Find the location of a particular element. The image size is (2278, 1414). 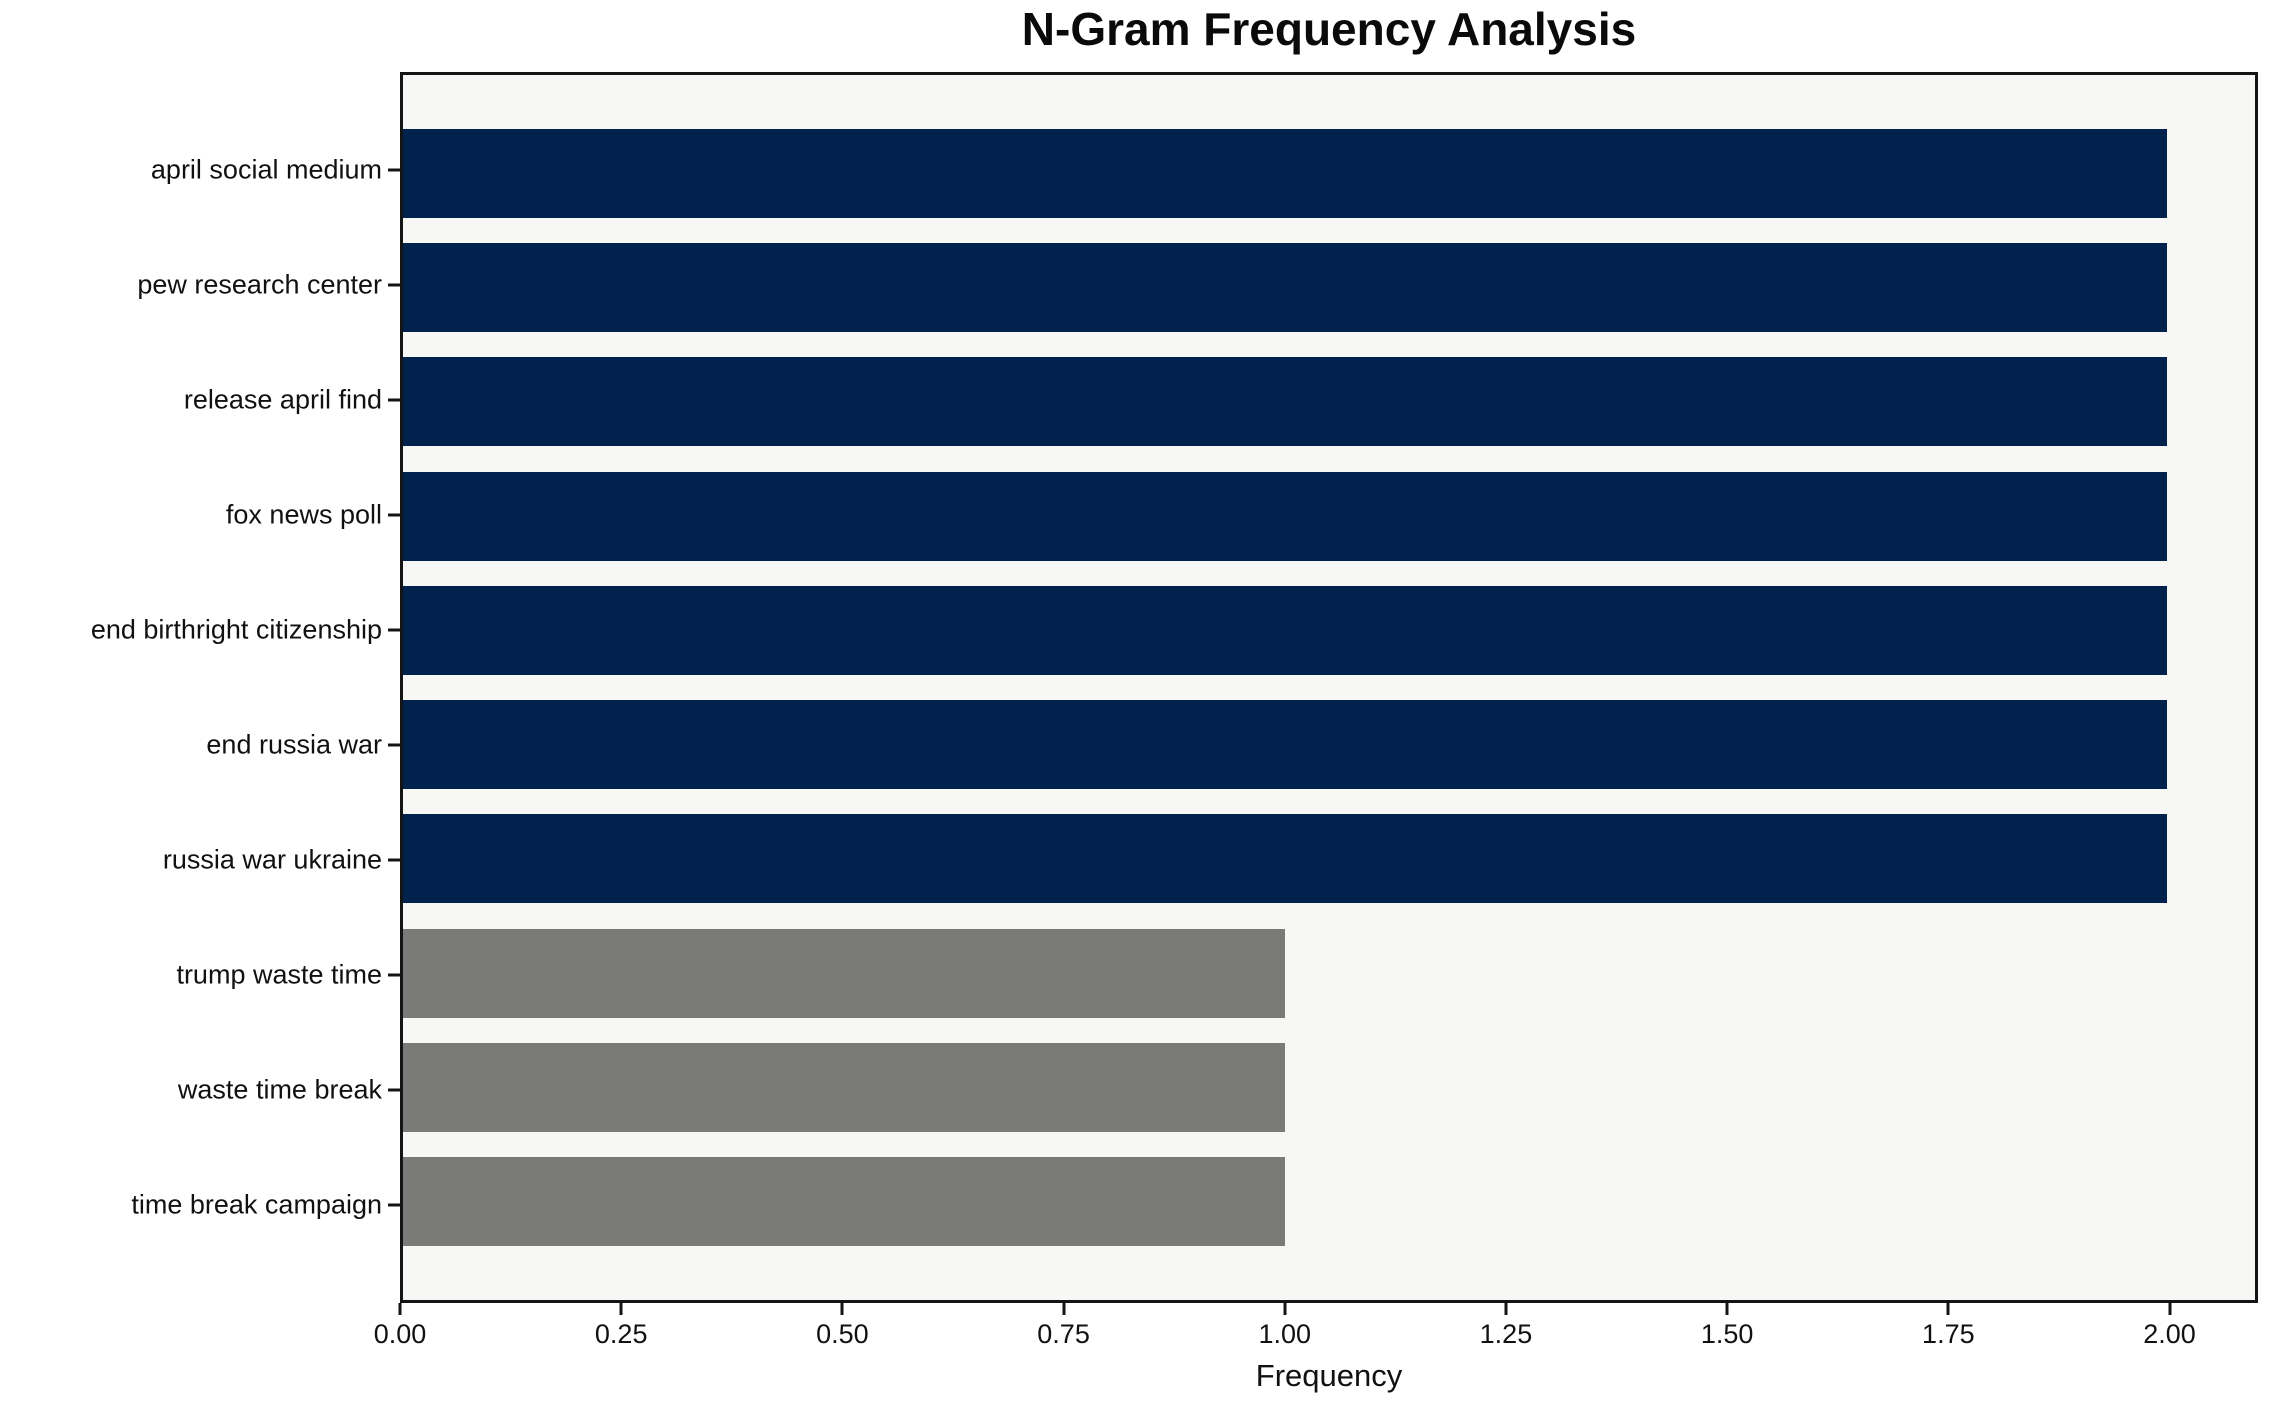

y-axis-label: pew research center is located at coordinates (259, 284).